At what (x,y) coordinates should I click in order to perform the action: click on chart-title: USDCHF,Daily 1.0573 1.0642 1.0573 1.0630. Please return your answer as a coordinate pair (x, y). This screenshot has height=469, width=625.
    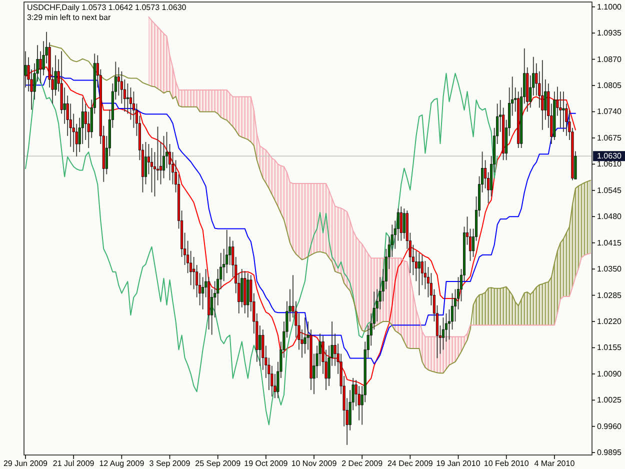
    Looking at the image, I should click on (107, 7).